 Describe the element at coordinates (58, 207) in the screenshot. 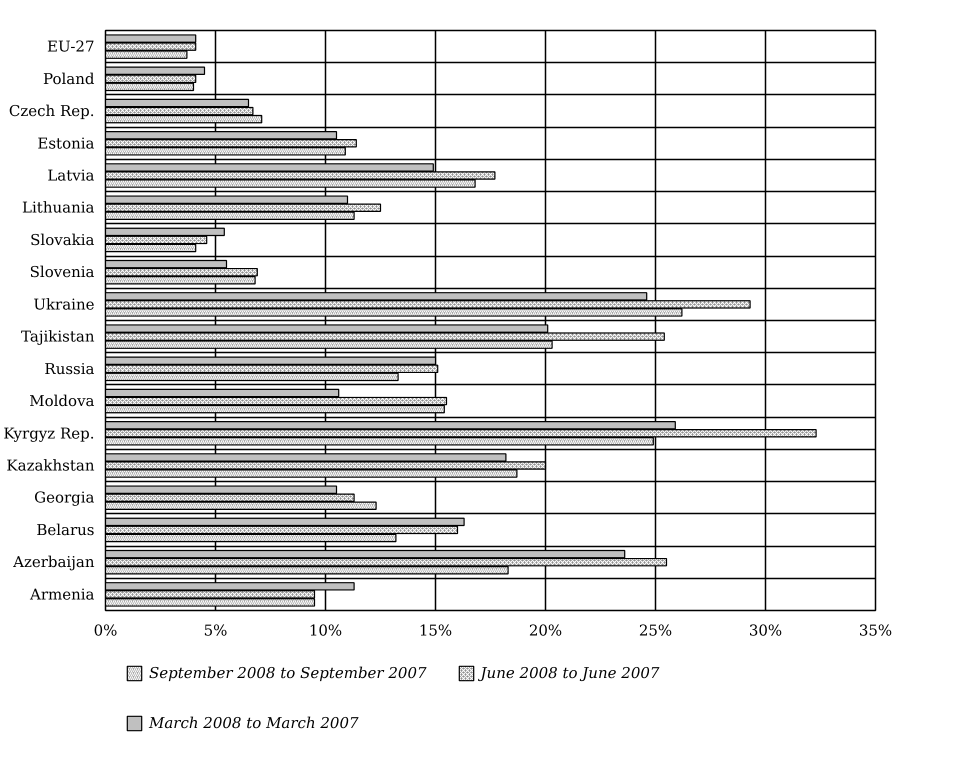

I see `y-tick-label: Lithuania` at that location.